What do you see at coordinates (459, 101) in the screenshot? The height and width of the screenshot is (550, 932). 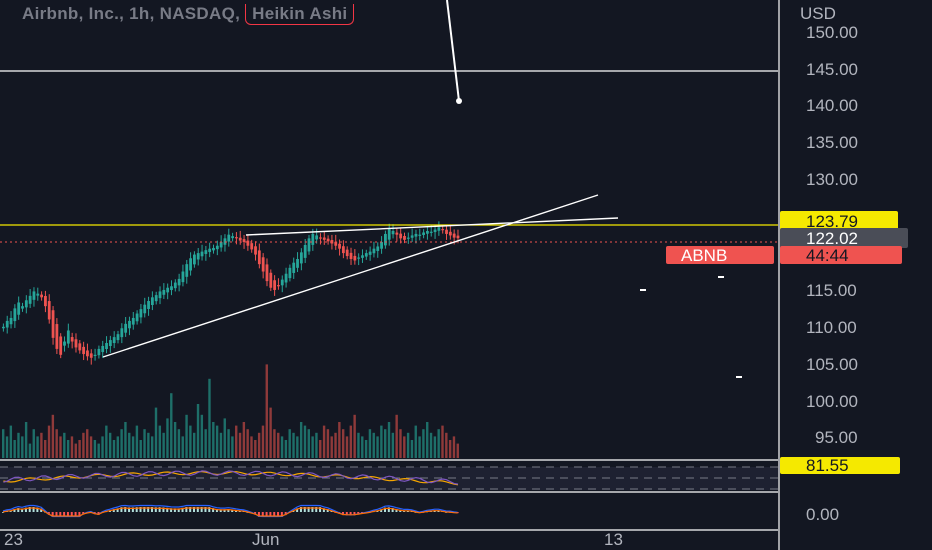 I see `callout-pointer-dot` at bounding box center [459, 101].